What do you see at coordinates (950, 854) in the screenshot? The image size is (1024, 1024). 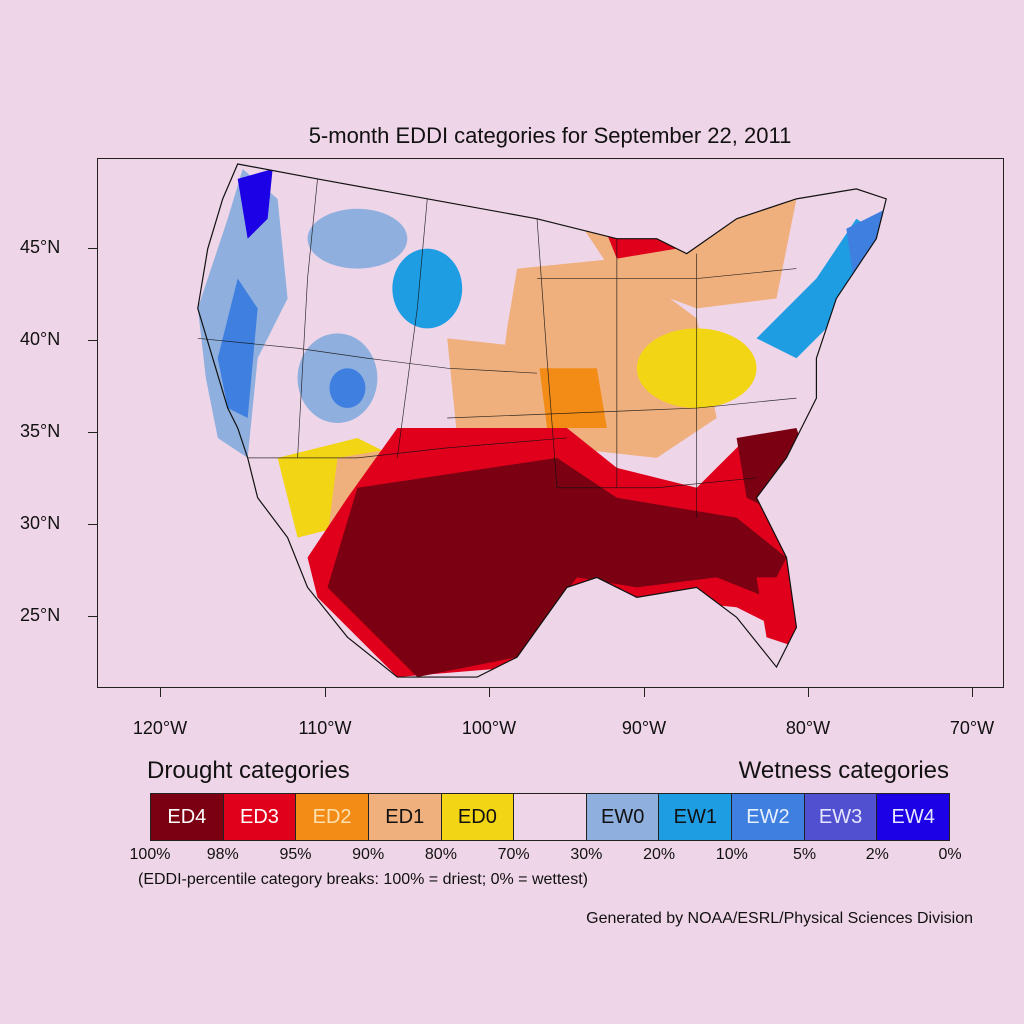 I see `legend-break-label: 0%` at bounding box center [950, 854].